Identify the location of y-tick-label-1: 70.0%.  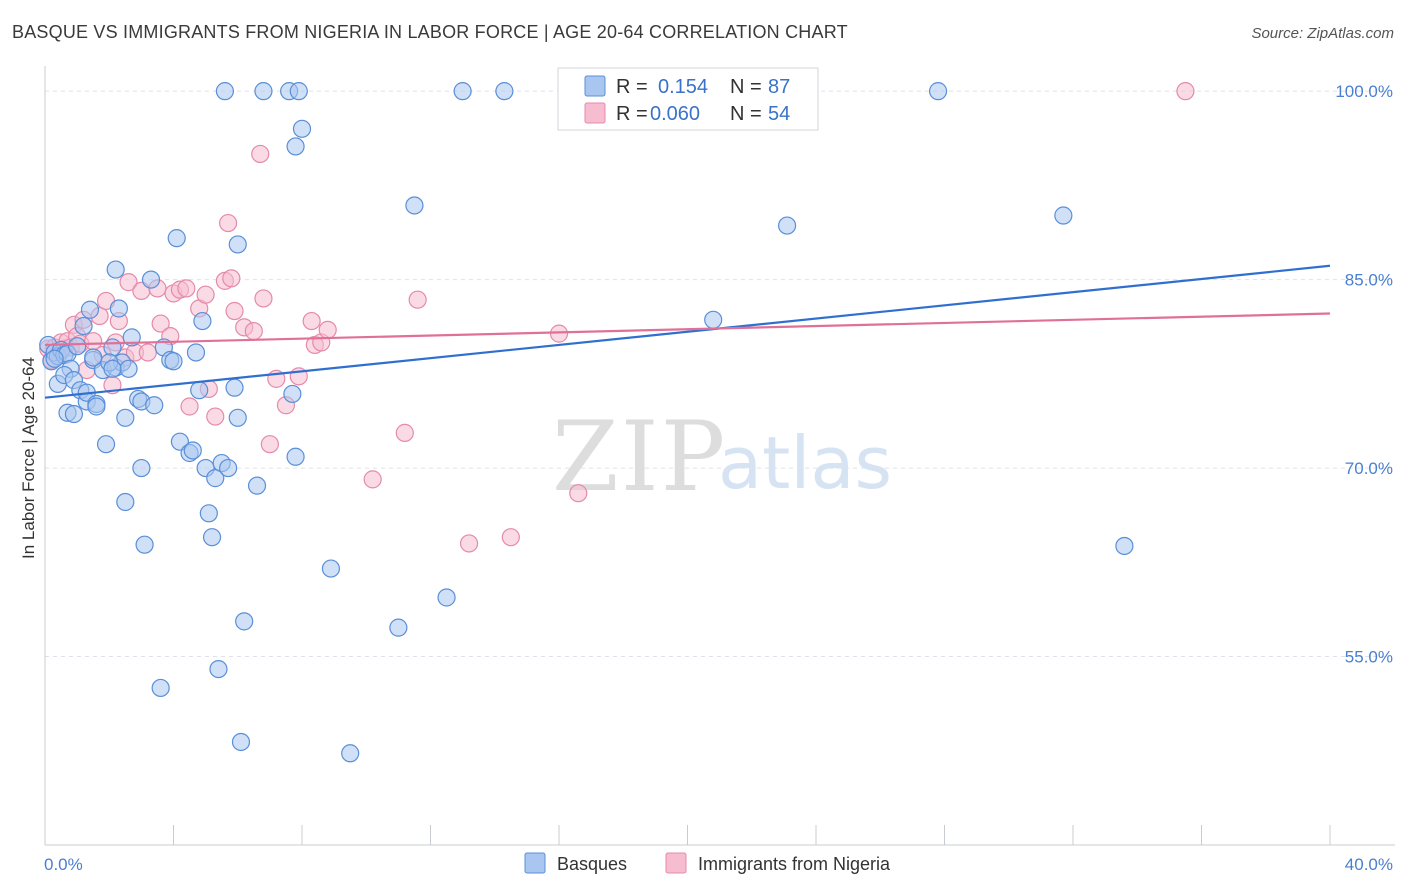
(1369, 468).